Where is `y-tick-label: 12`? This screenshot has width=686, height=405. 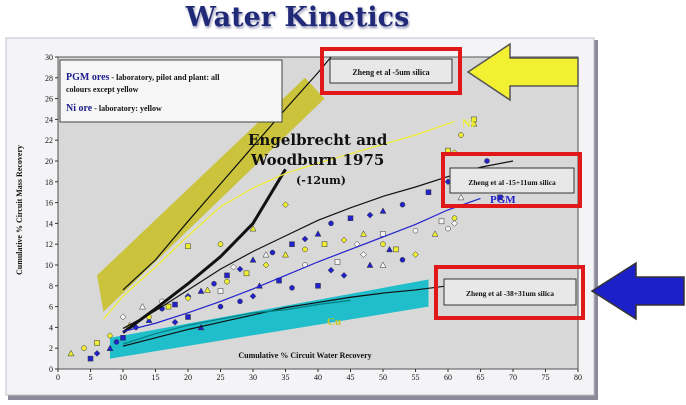
y-tick-label: 12 is located at coordinates (49, 244).